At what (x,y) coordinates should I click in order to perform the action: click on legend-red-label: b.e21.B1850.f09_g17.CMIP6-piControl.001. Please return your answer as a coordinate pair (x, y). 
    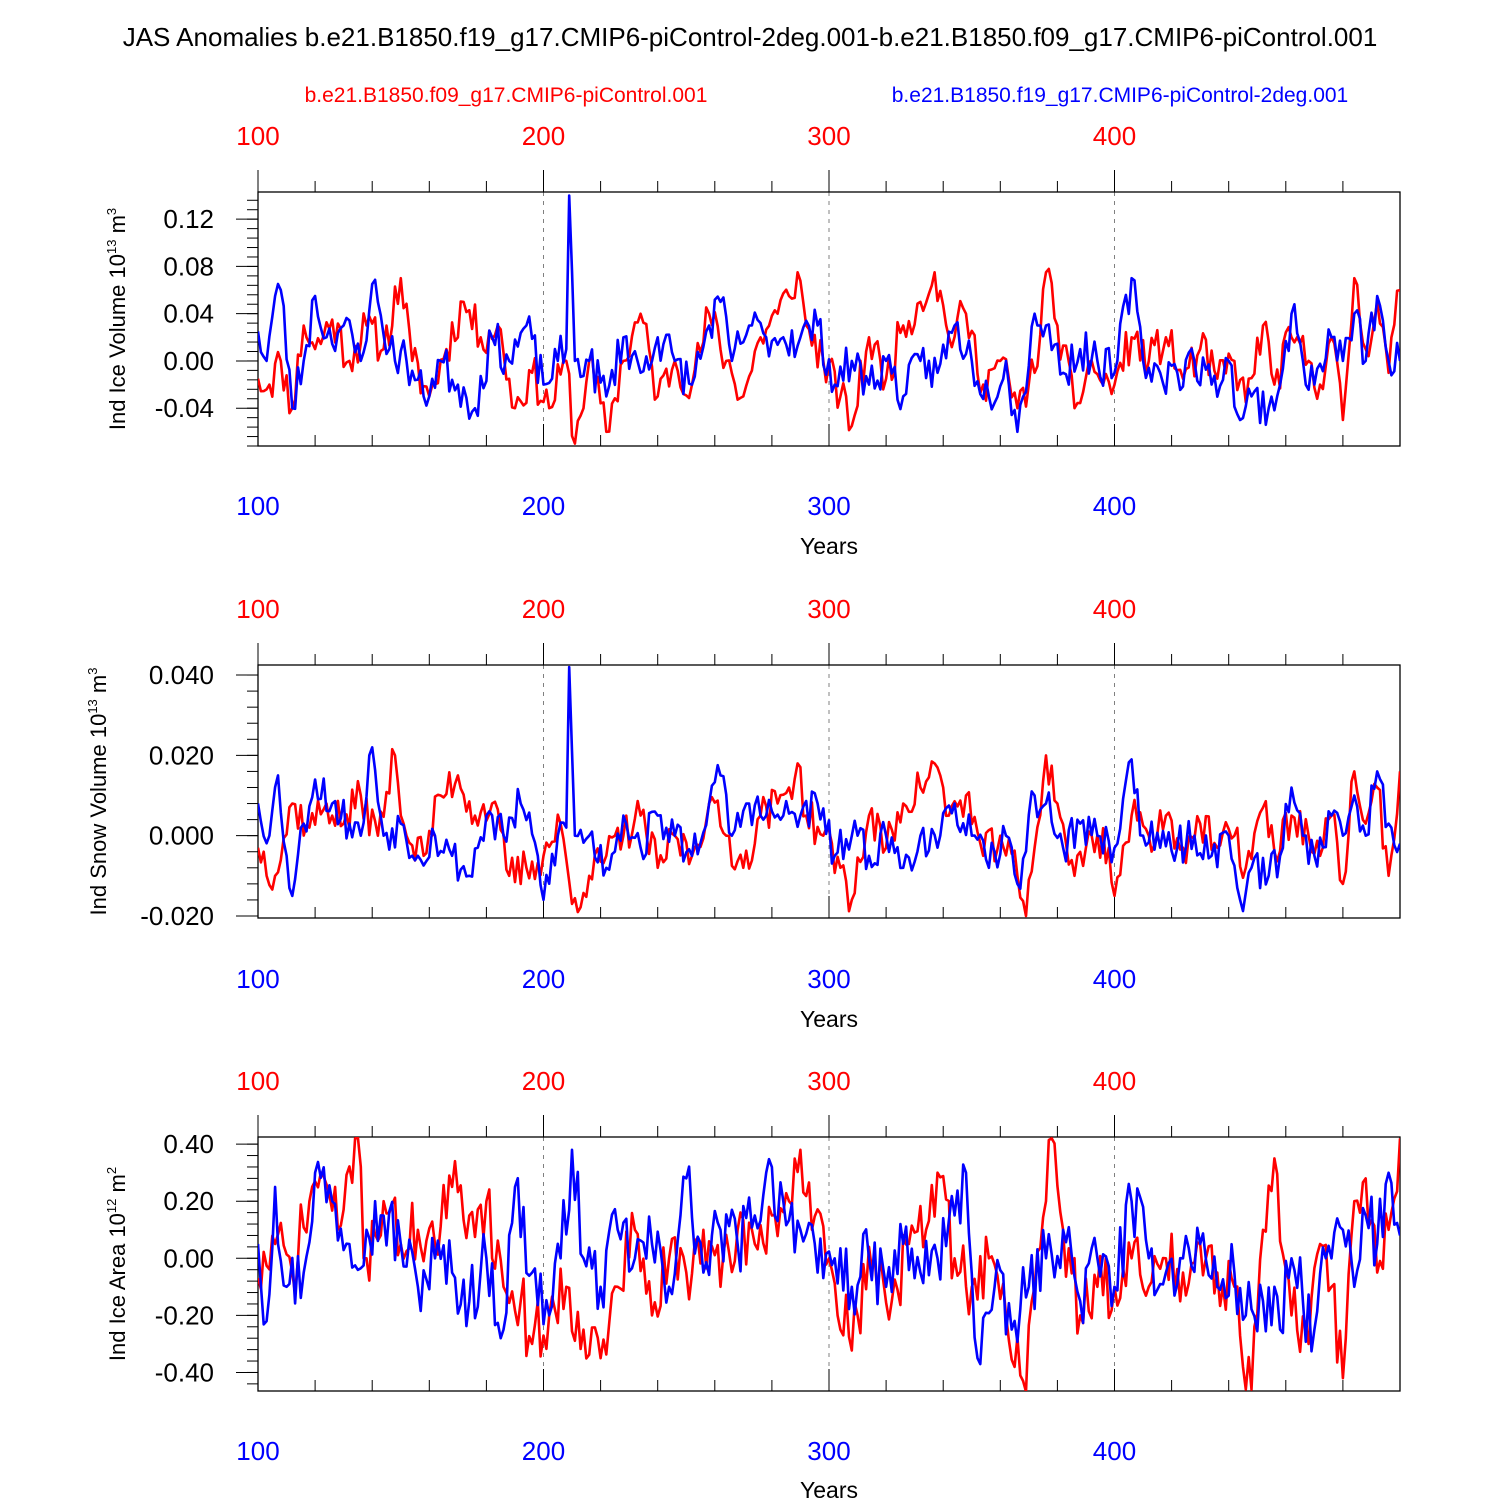
    Looking at the image, I should click on (506, 95).